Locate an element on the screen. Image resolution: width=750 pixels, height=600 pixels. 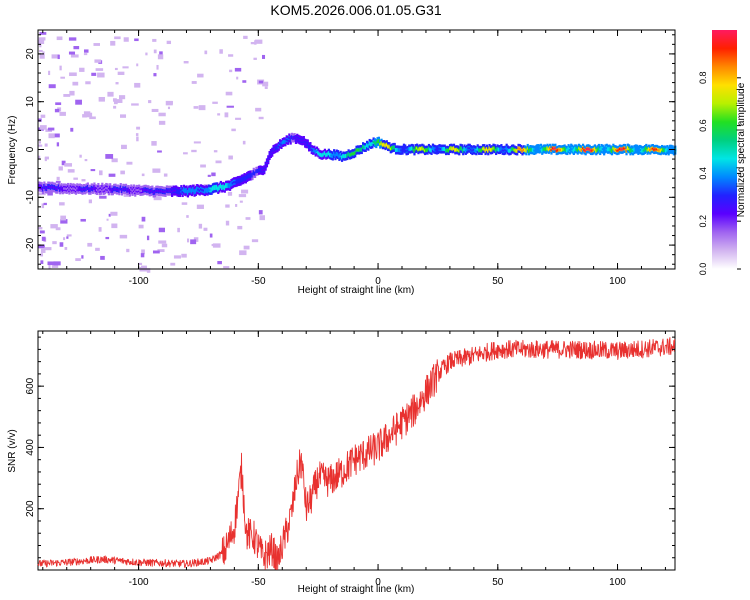
spectrogram-x-label: Height of straight line (km) is located at coordinates (356, 290).